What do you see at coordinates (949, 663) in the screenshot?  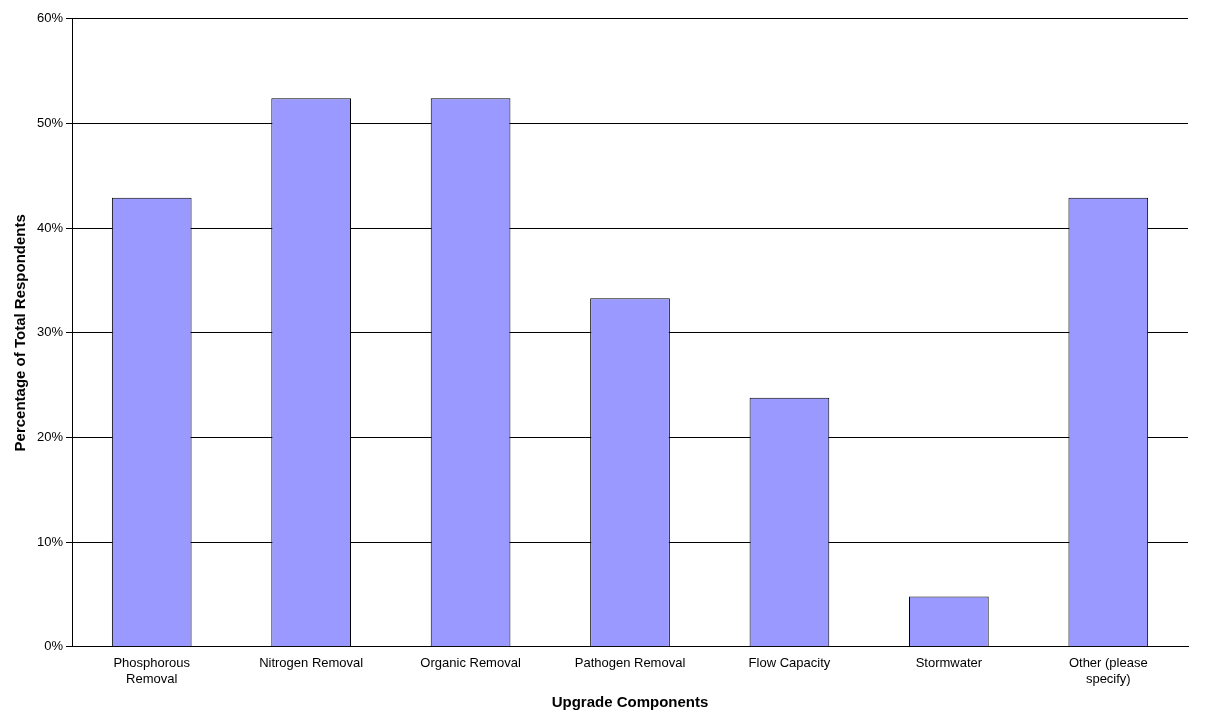 I see `x-tick-label: Stormwater` at bounding box center [949, 663].